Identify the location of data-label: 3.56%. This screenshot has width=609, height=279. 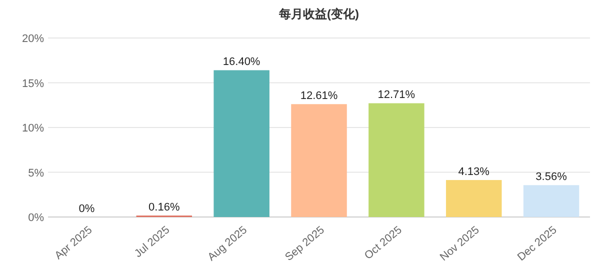
(552, 177).